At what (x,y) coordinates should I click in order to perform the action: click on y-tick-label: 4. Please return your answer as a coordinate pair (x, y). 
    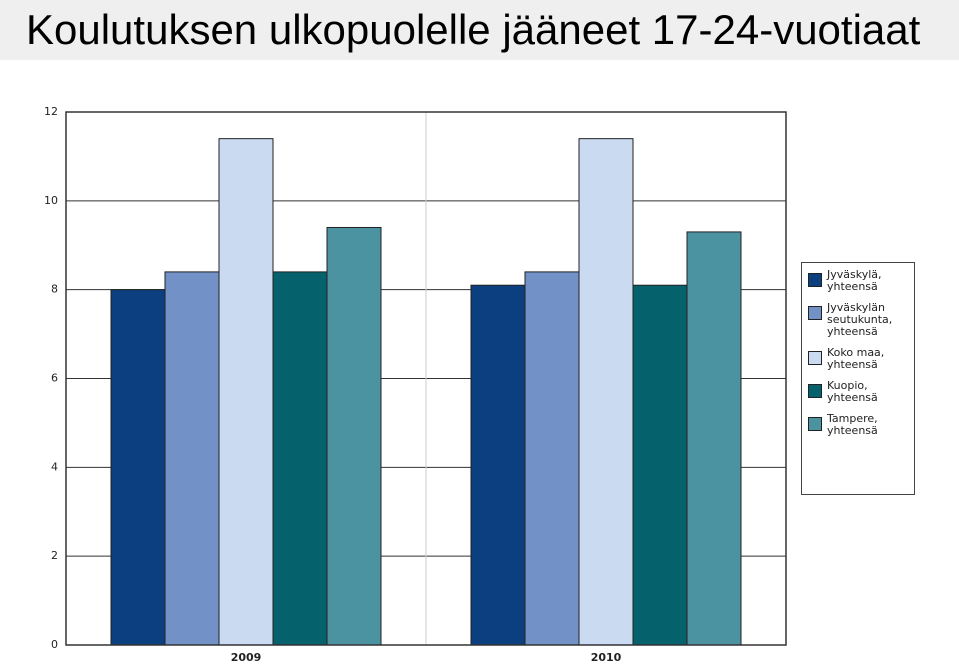
    Looking at the image, I should click on (54, 466).